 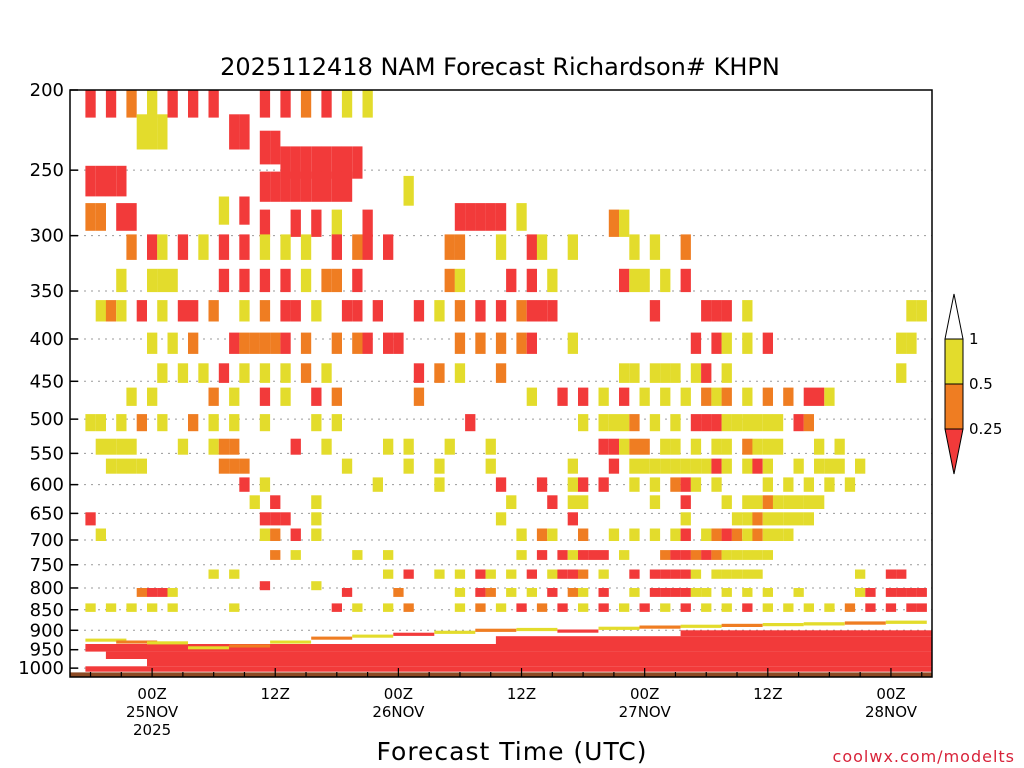 What do you see at coordinates (47, 236) in the screenshot?
I see `y-tick-label-300: 300` at bounding box center [47, 236].